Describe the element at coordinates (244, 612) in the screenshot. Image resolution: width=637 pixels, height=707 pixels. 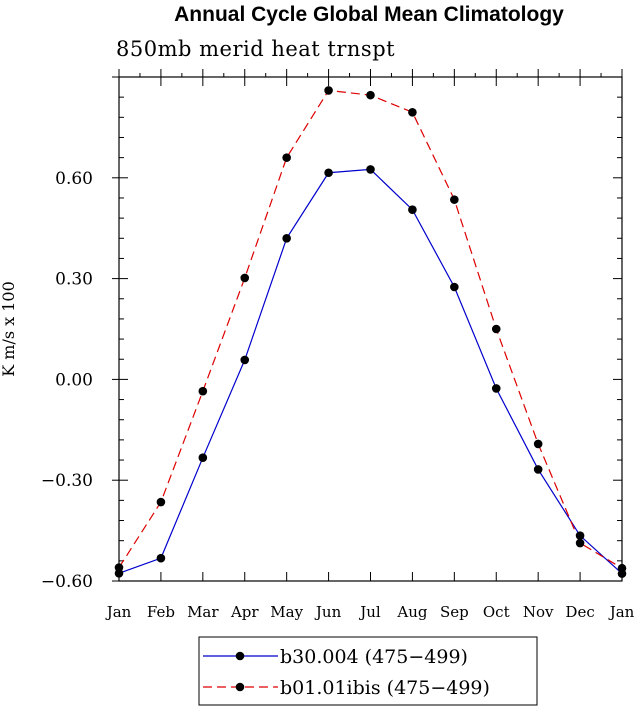
I see `x-tick-label: Apr` at that location.